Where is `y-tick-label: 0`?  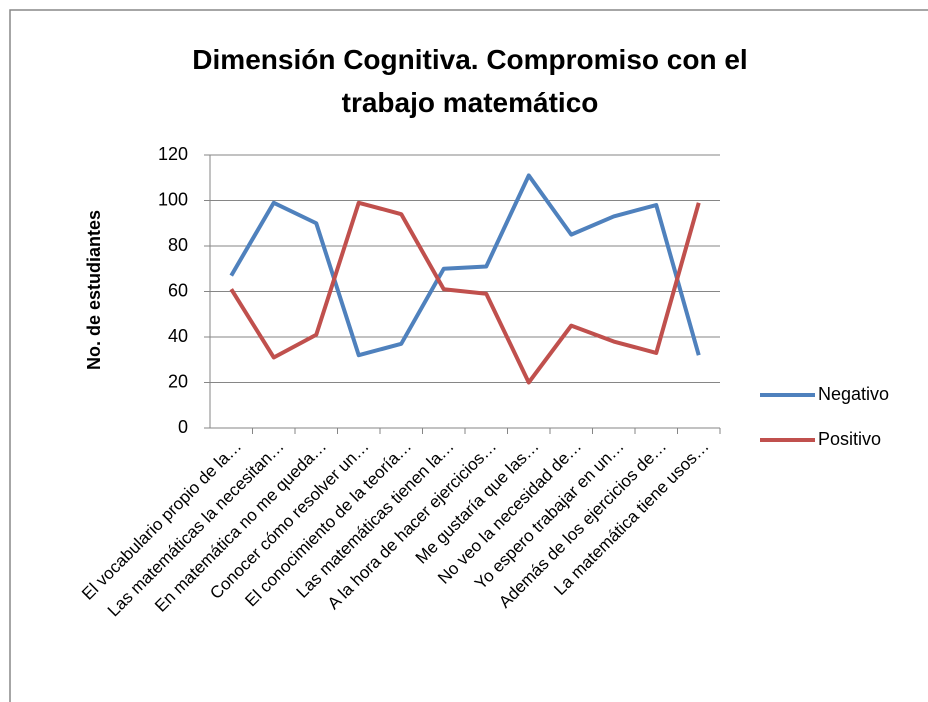
y-tick-label: 0 is located at coordinates (183, 427).